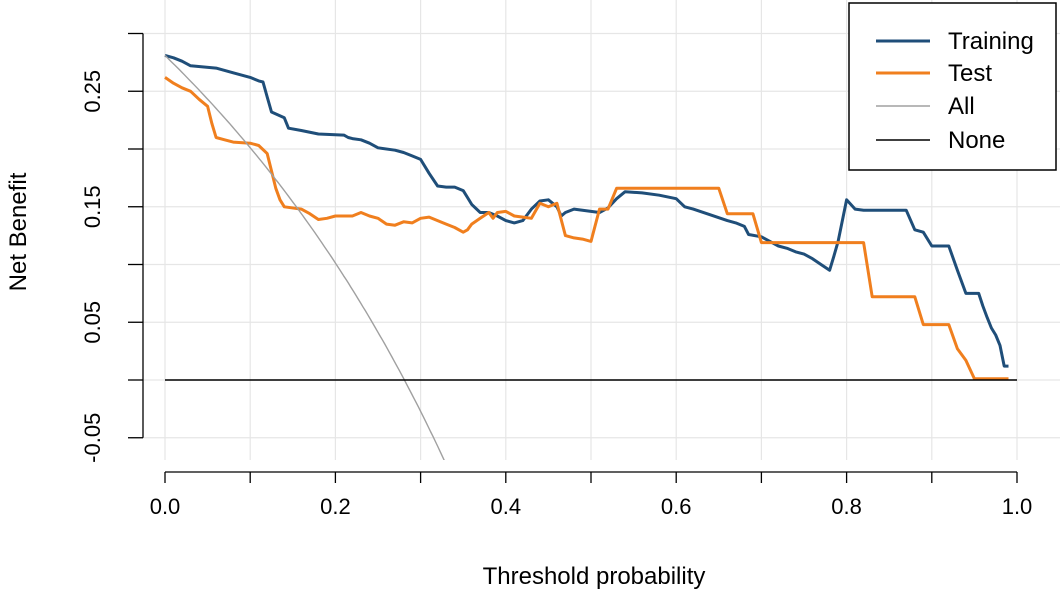 The height and width of the screenshot is (592, 1063). What do you see at coordinates (961, 106) in the screenshot?
I see `legend-label-all: All` at bounding box center [961, 106].